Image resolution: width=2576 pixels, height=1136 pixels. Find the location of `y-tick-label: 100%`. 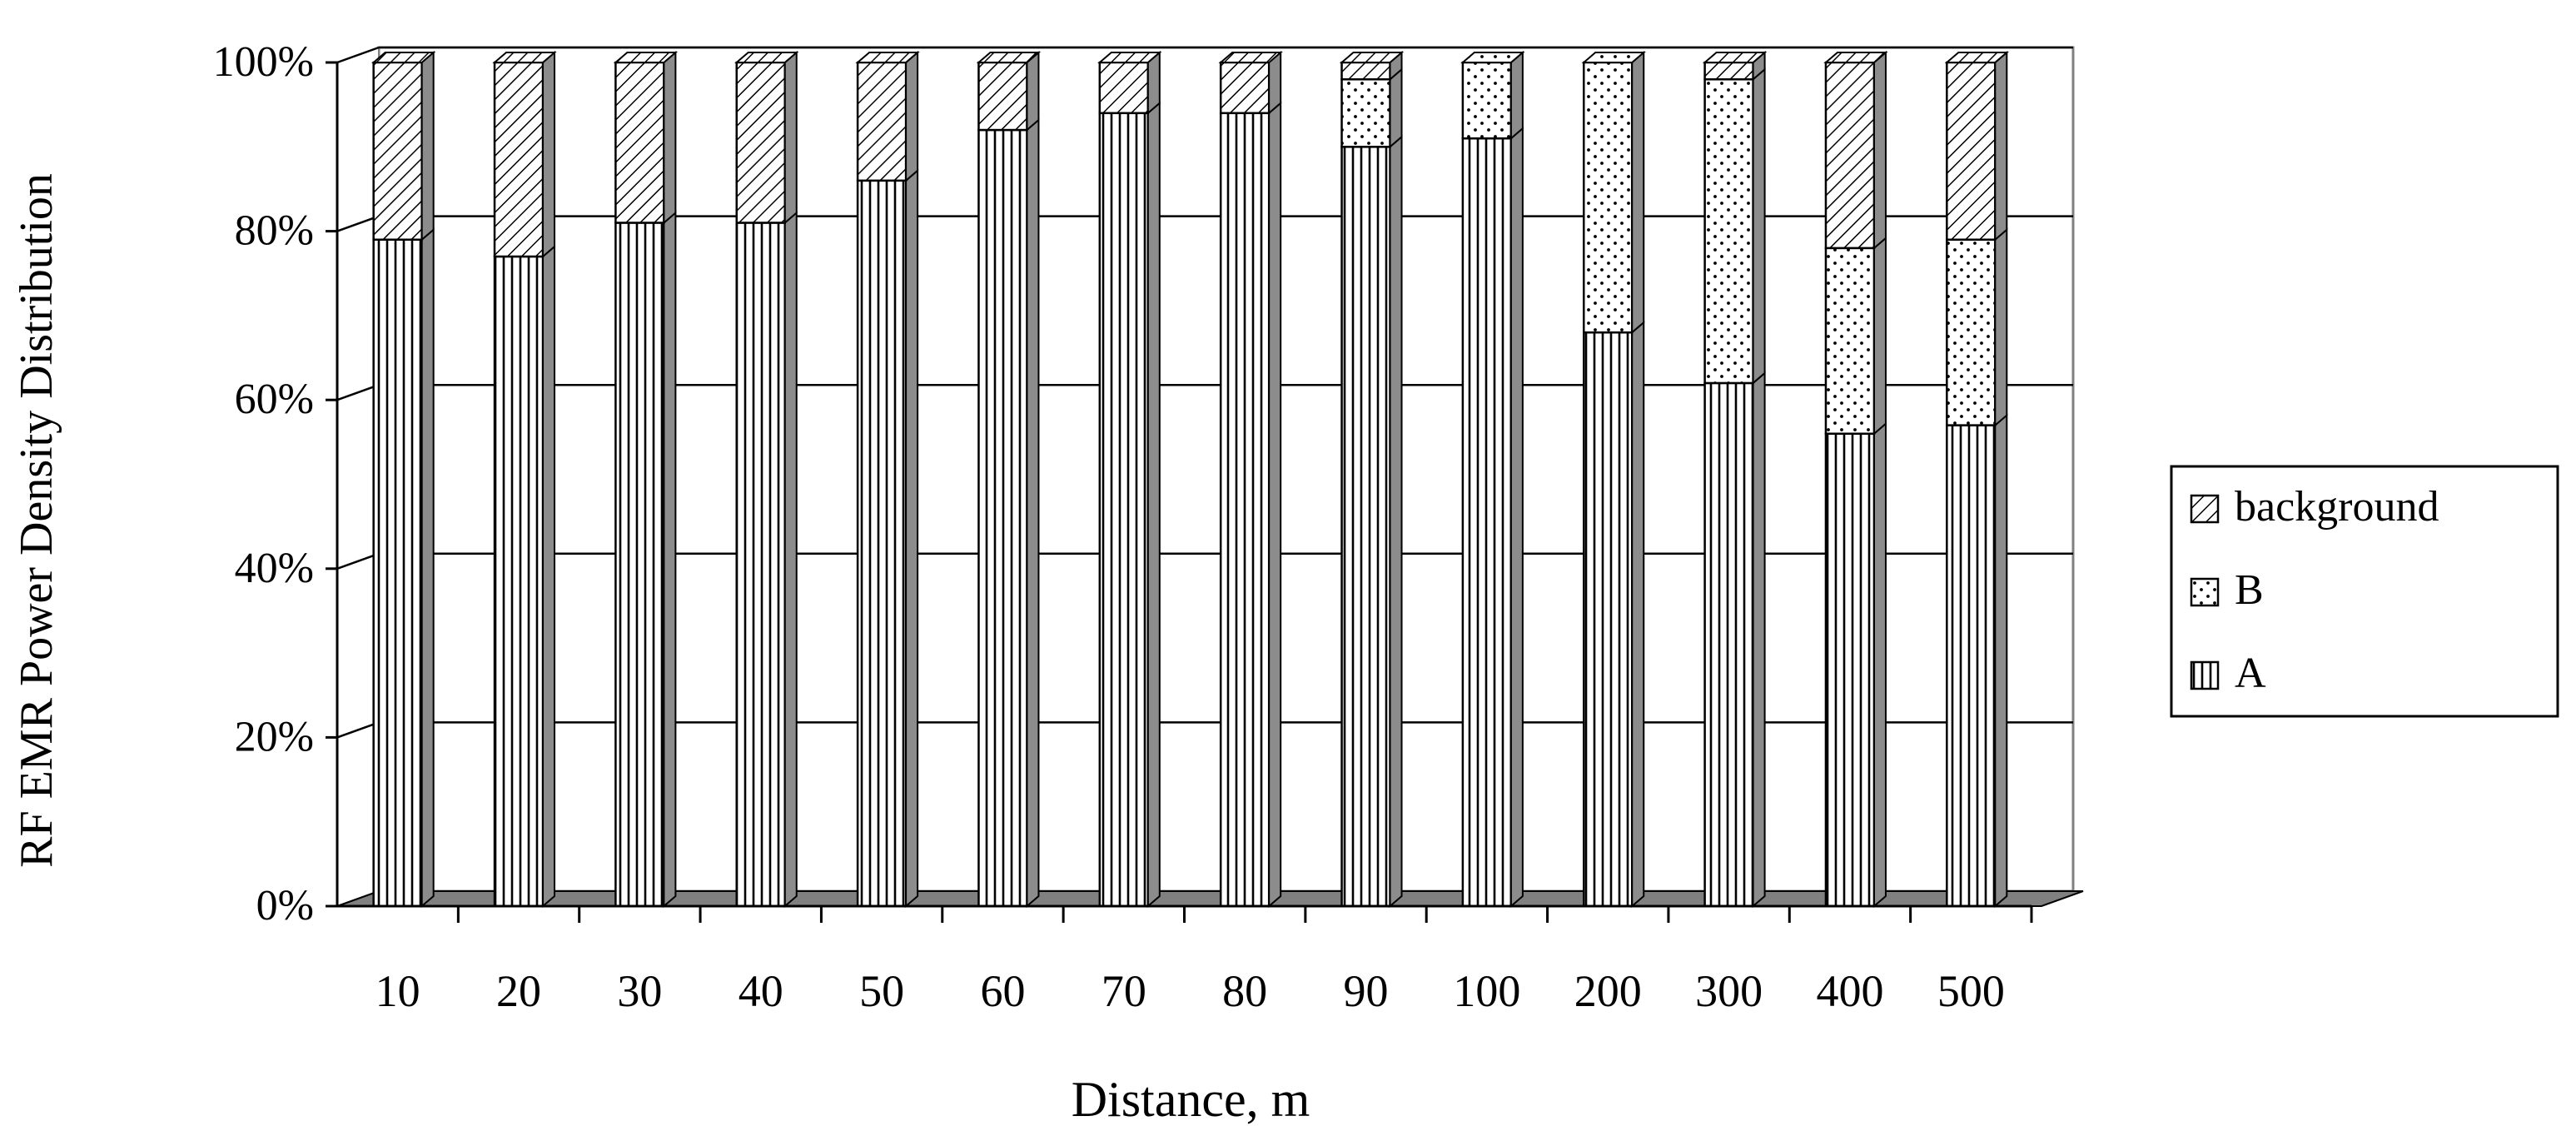

y-tick-label: 100% is located at coordinates (263, 62).